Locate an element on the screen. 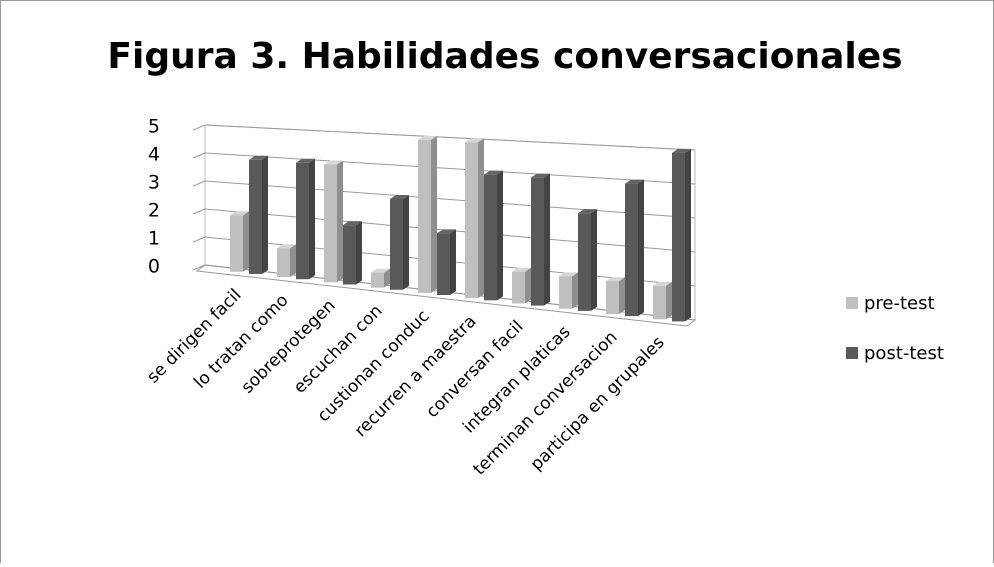  legend-label: post-test is located at coordinates (904, 353).